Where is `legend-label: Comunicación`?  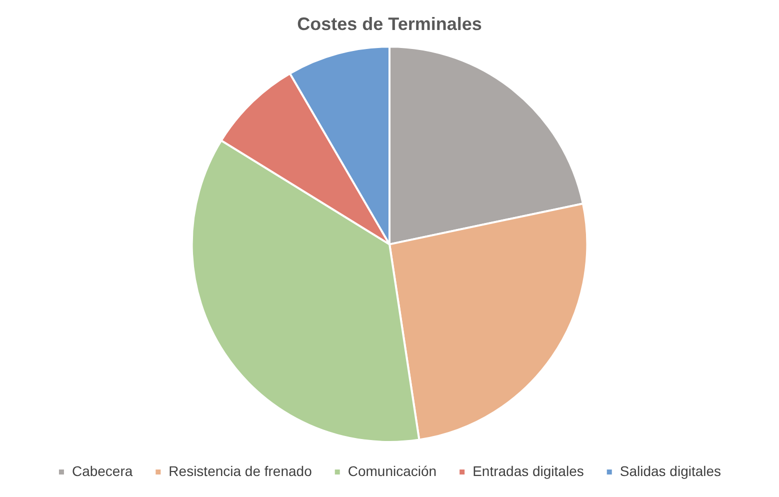 legend-label: Comunicación is located at coordinates (392, 470).